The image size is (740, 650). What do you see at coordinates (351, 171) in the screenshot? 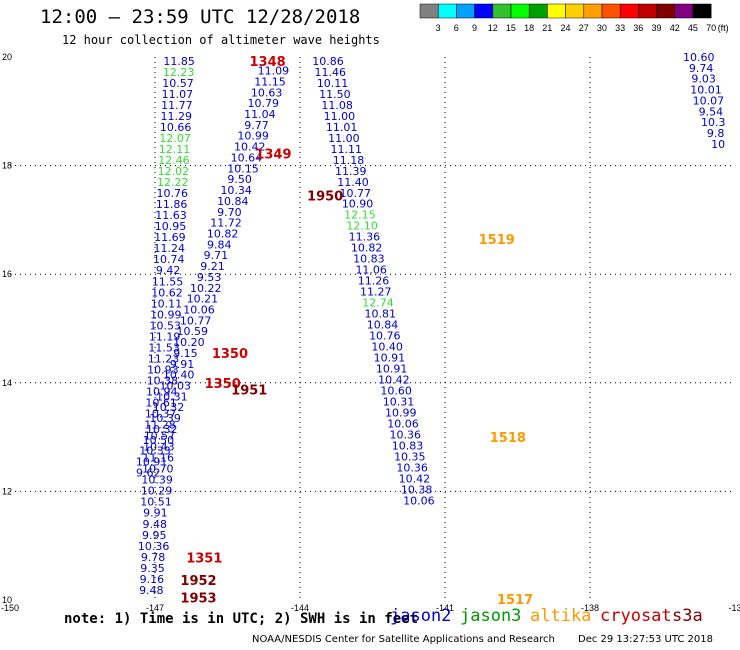
I see `swh-value: 11.39` at bounding box center [351, 171].